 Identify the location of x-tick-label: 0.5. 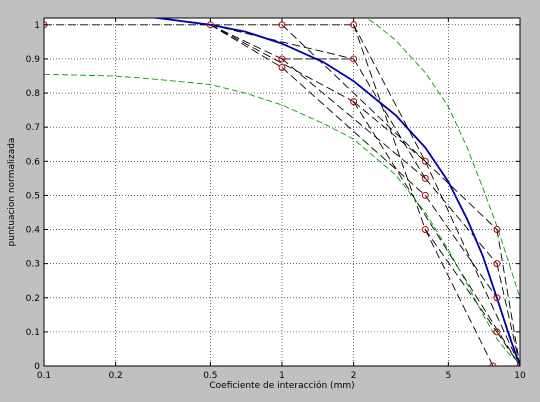
(210, 376).